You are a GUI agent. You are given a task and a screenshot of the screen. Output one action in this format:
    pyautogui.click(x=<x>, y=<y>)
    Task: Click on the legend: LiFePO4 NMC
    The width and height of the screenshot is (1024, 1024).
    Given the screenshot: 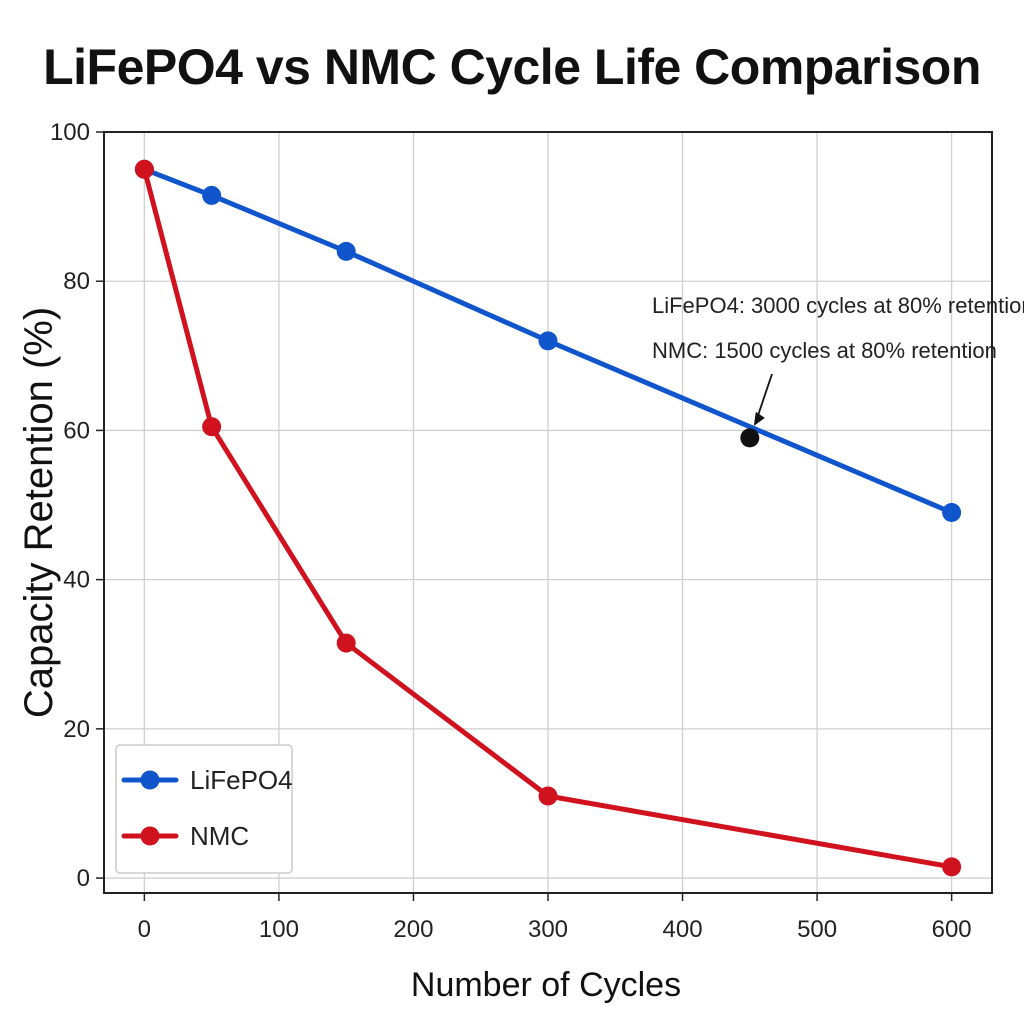 What is the action you would take?
    pyautogui.click(x=204, y=809)
    